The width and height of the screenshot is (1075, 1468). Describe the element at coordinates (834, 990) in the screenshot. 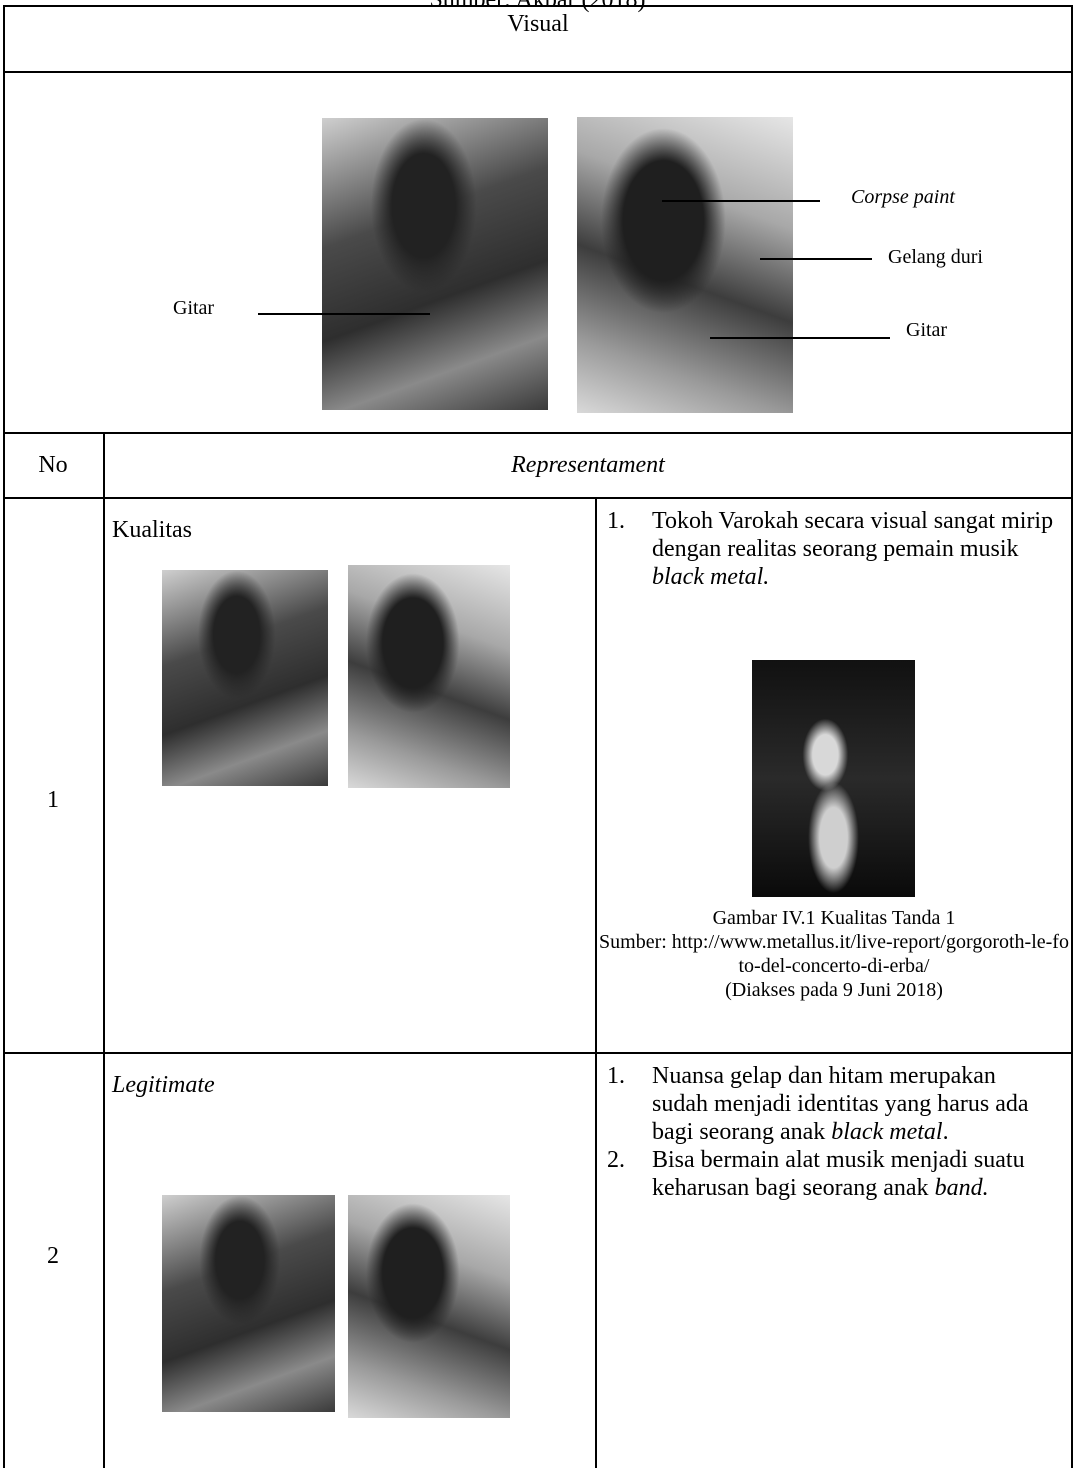

I see `accessed: (Diakses pada 9 Juni 2018)` at that location.